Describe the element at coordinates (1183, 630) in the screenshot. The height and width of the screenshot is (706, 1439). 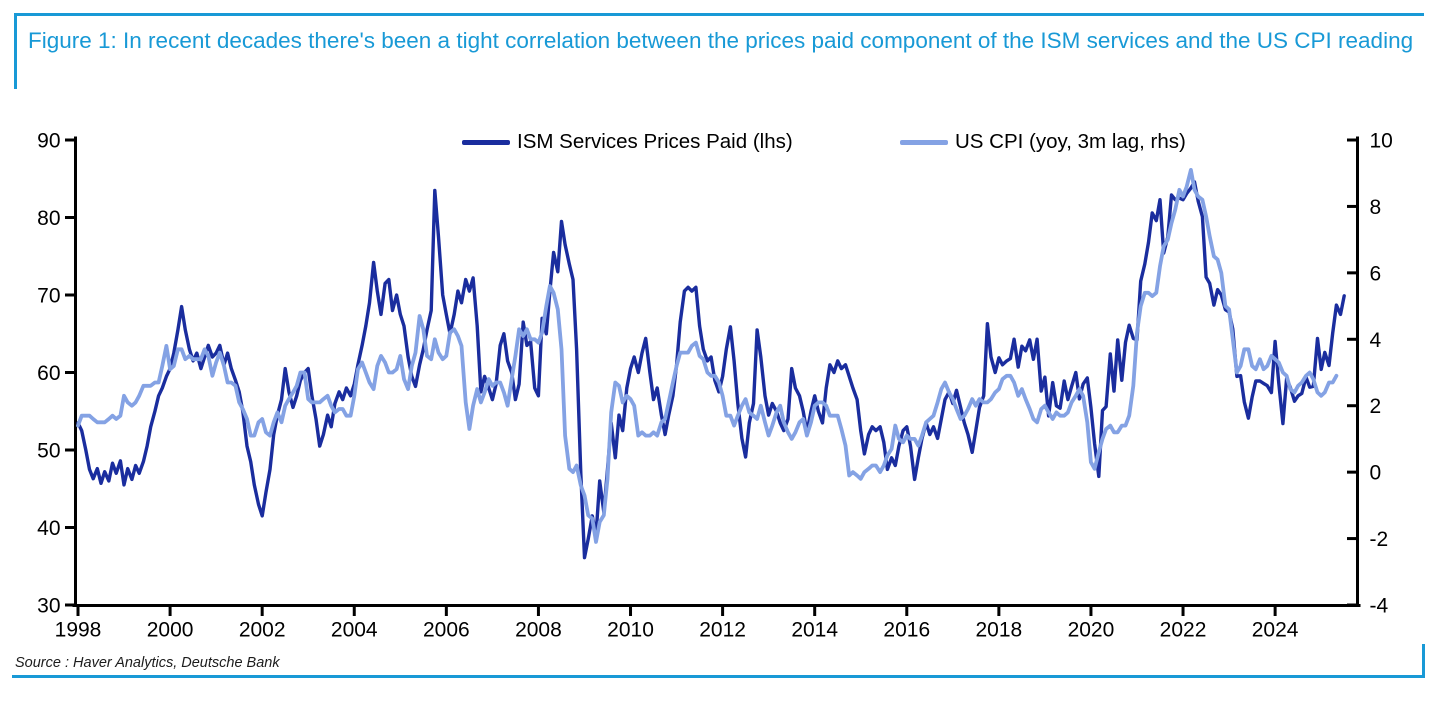
I see `svg-text: 2022` at that location.